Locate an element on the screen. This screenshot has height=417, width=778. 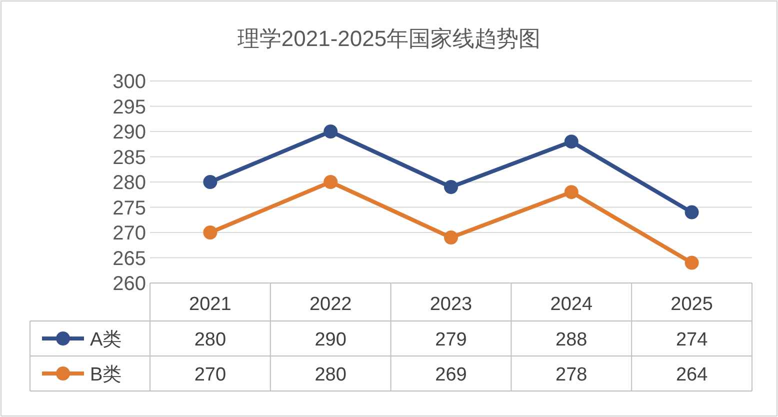
data-label: 290 is located at coordinates (330, 340).